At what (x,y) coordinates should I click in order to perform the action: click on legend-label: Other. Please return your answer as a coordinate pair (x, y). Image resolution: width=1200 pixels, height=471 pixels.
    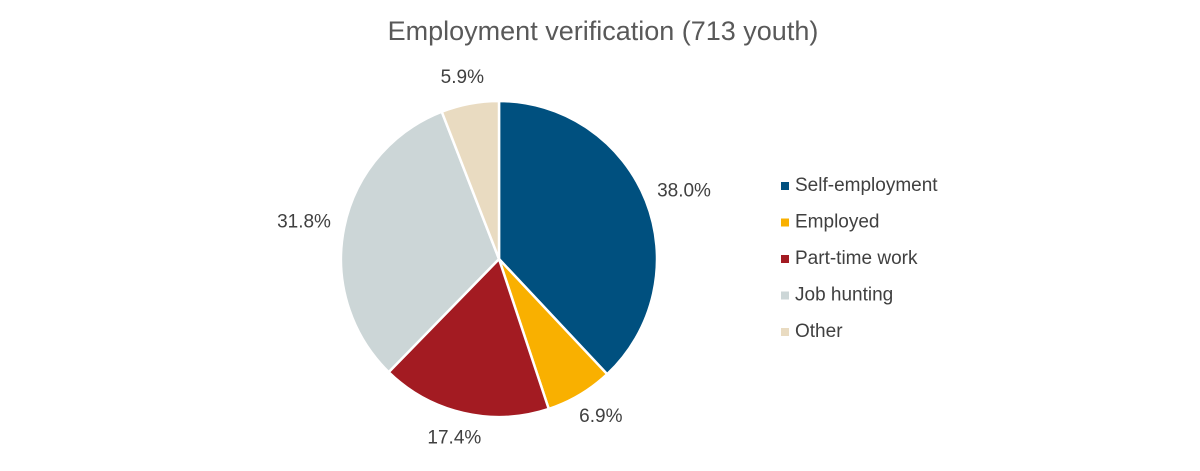
    Looking at the image, I should click on (819, 331).